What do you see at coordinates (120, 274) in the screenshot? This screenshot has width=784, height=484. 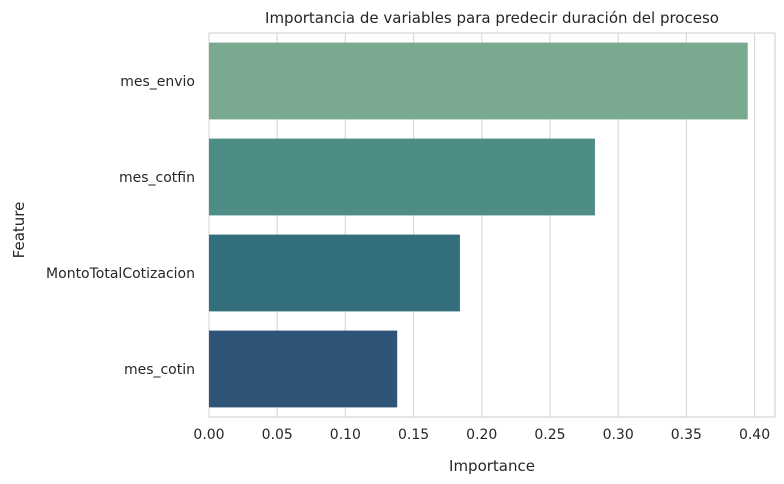 I see `y-tick-label: MontoTotalCotizacion` at bounding box center [120, 274].